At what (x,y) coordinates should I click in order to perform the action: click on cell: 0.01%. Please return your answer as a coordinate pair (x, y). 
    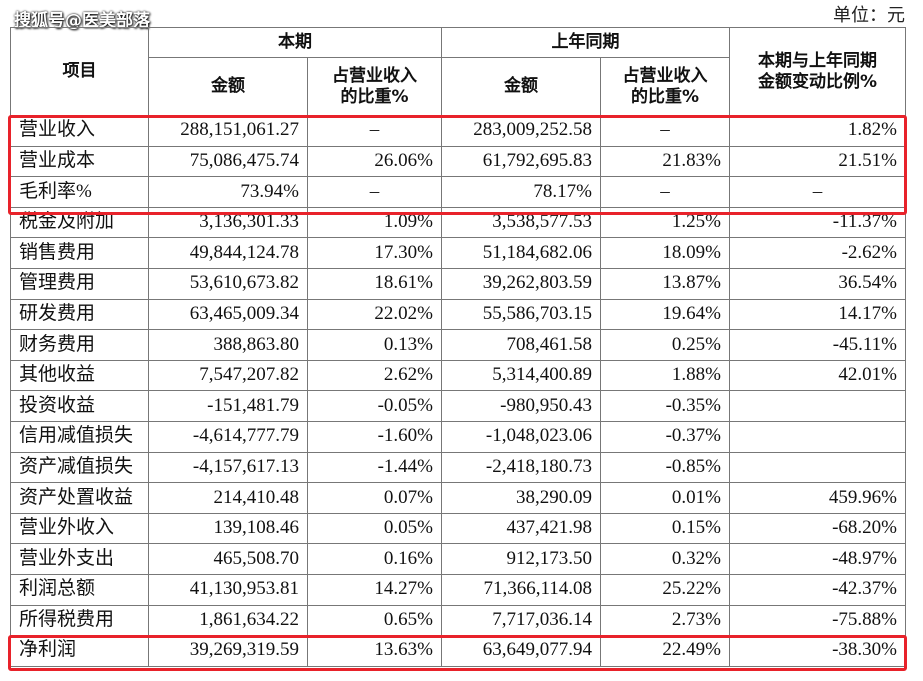
    Looking at the image, I should click on (665, 498).